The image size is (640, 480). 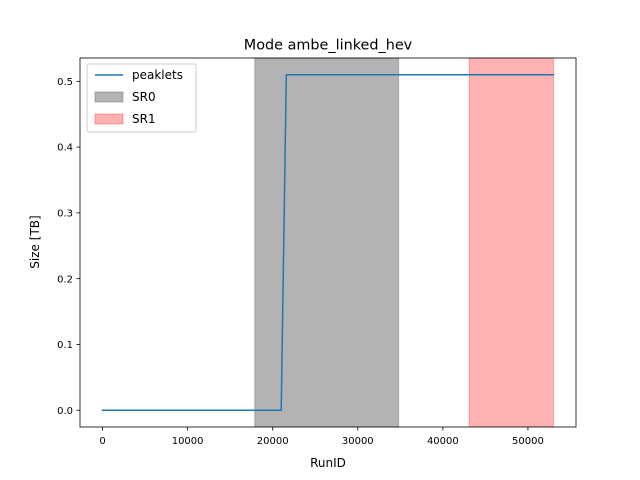 I want to click on y-tick-label: 0.3, so click(x=65, y=214).